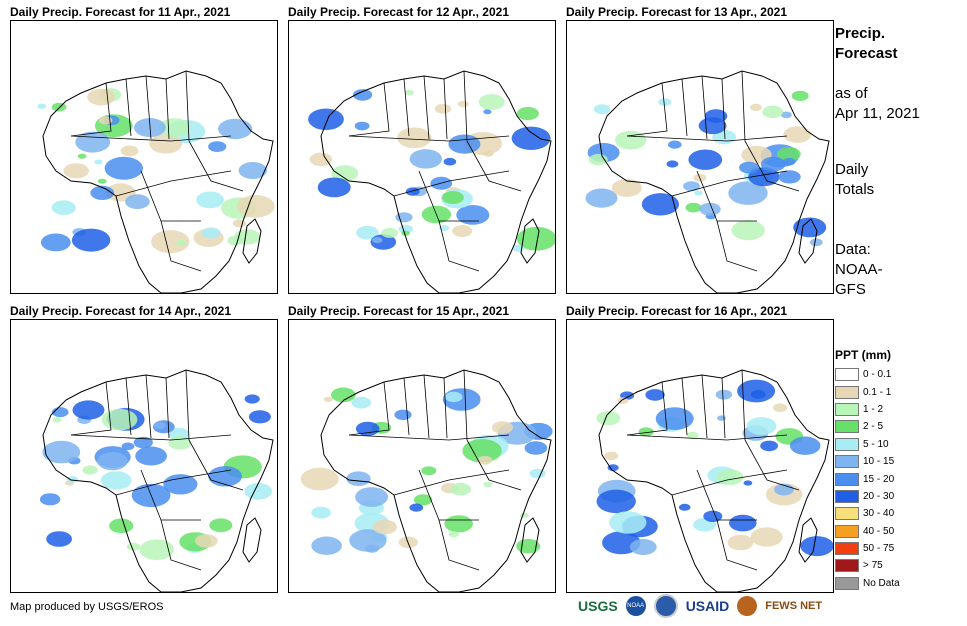 Image resolution: width=967 pixels, height=626 pixels. Describe the element at coordinates (877, 392) in the screenshot. I see `legend-label: 0.1 - 1` at that location.